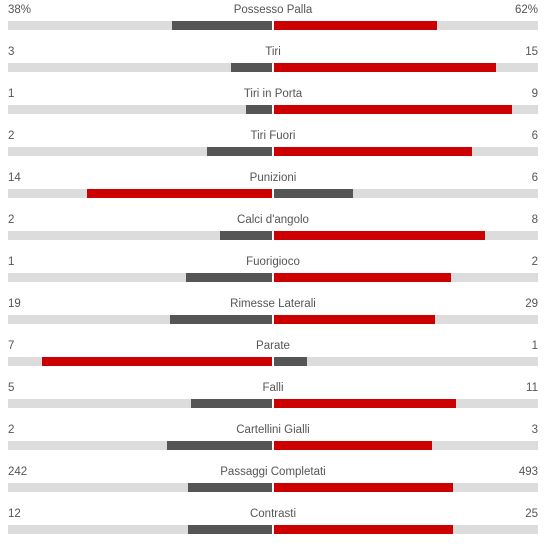 This screenshot has height=548, width=546. I want to click on stat-away-value: 1, so click(534, 346).